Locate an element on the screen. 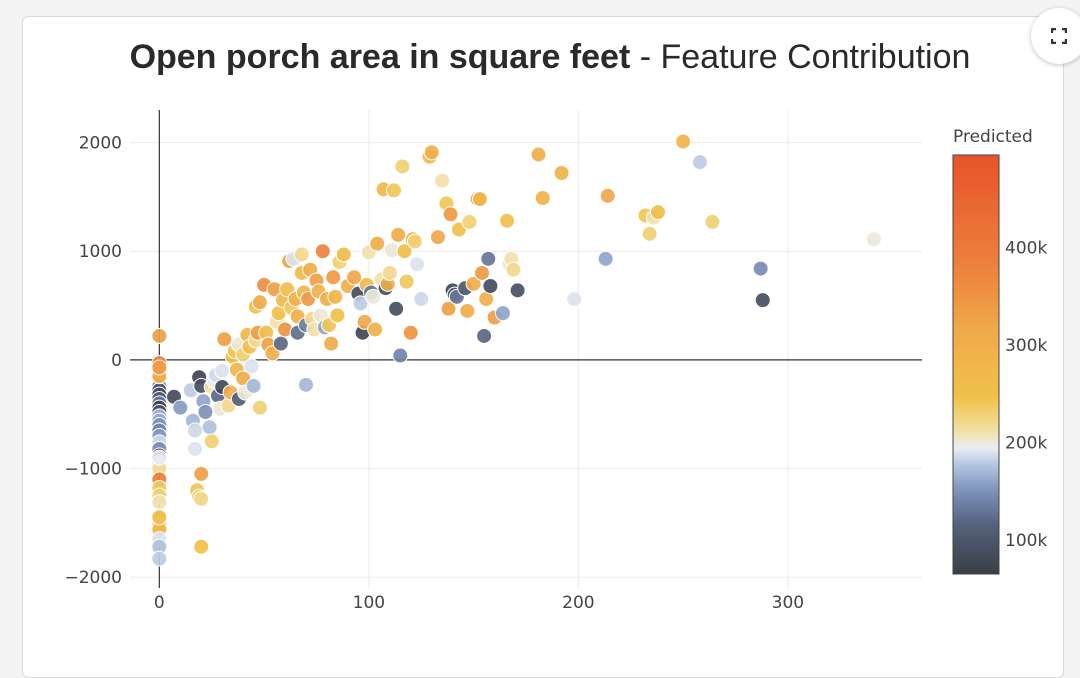 This screenshot has height=678, width=1080. colorbar-tick-label: 200k is located at coordinates (1026, 443).